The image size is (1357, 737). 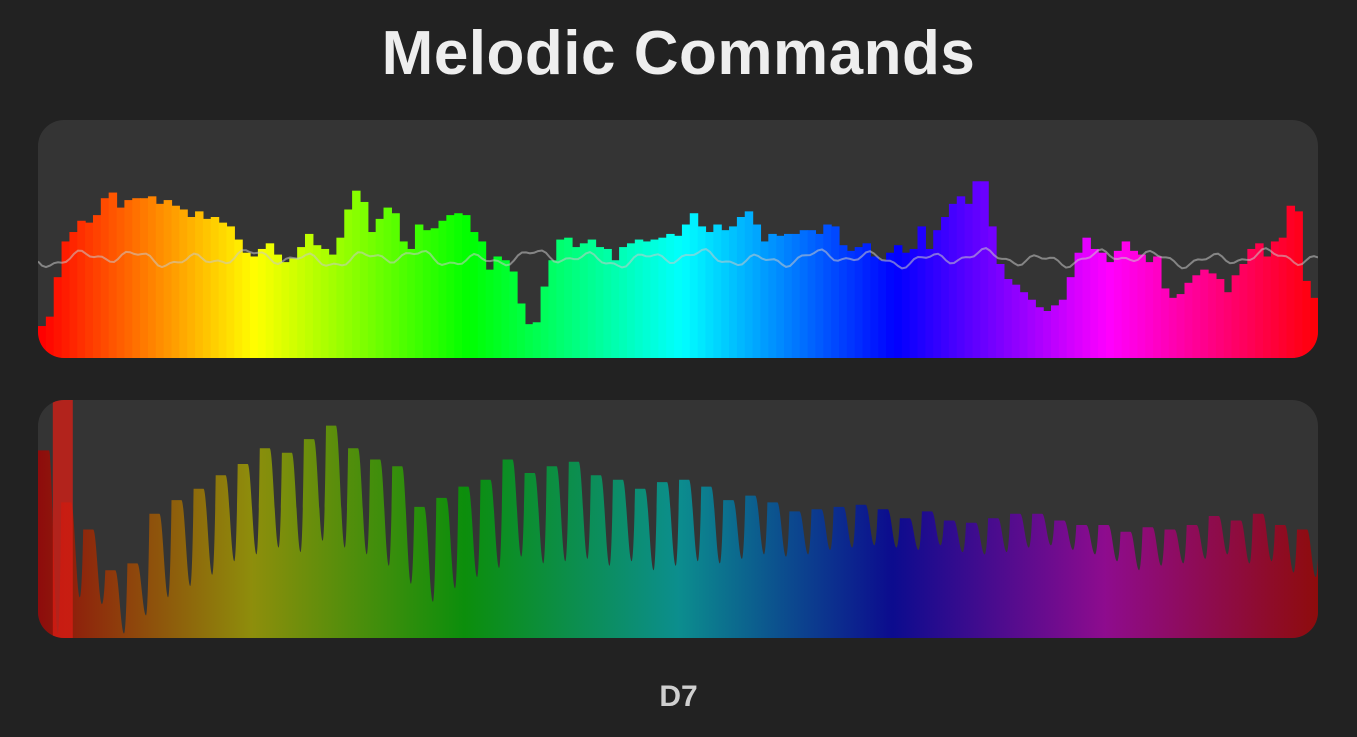 I want to click on page-title: Melodic Commands, so click(x=678, y=53).